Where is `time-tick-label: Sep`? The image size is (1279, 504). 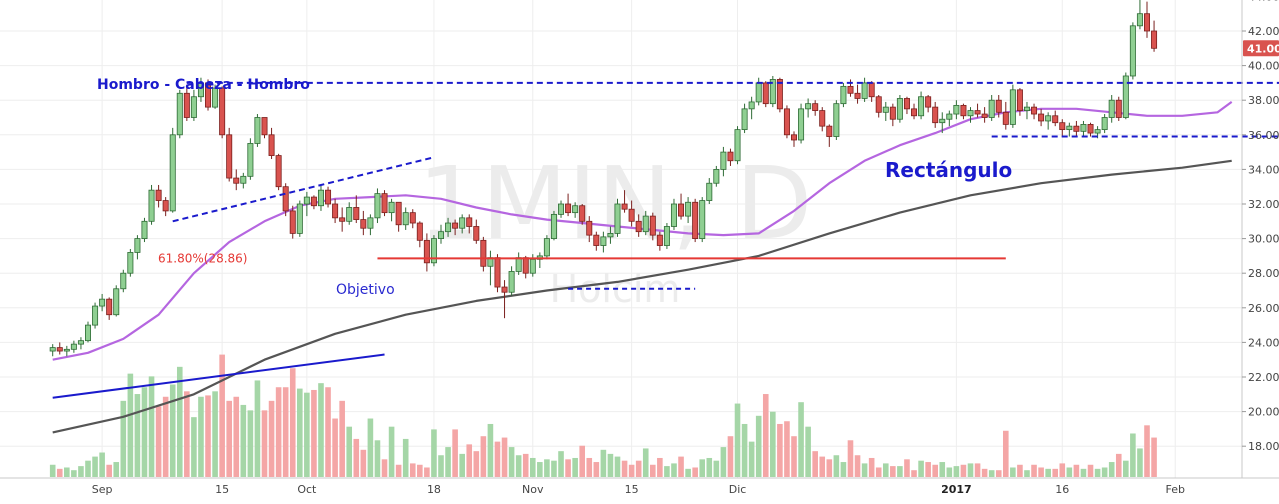 time-tick-label: Sep is located at coordinates (102, 489).